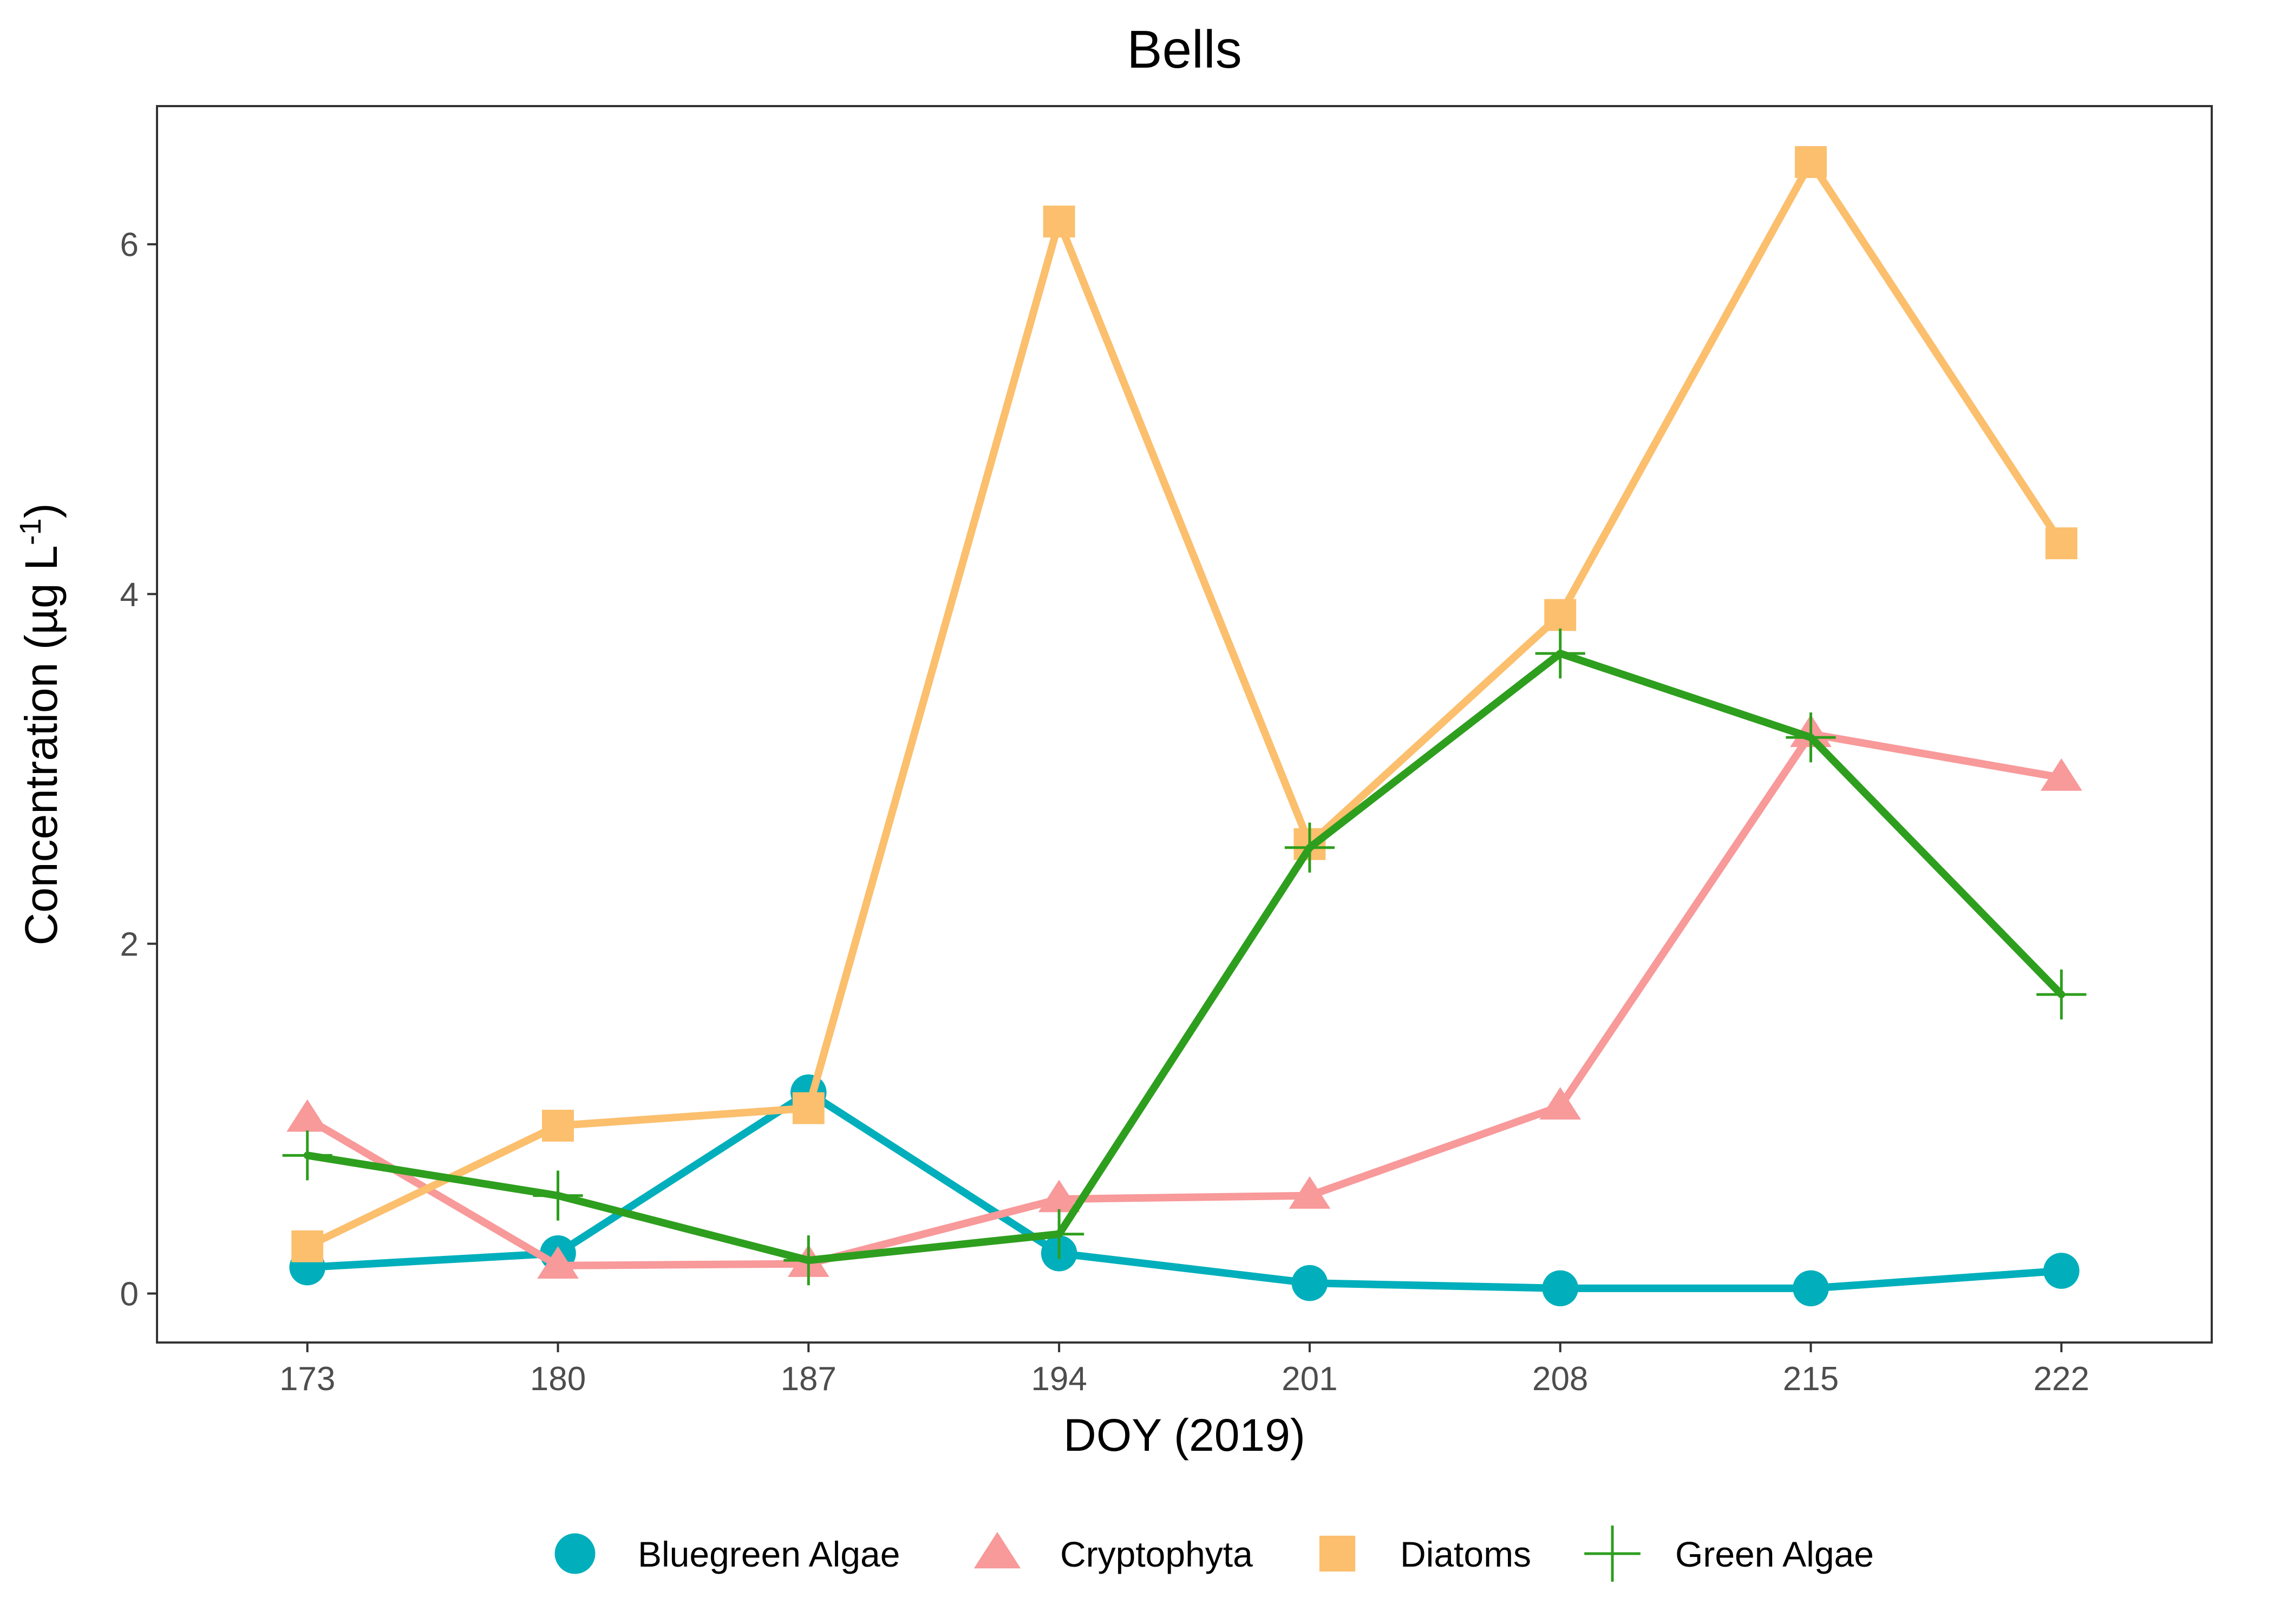  What do you see at coordinates (1184, 1435) in the screenshot?
I see `x-axis-title: DOY (2019)` at bounding box center [1184, 1435].